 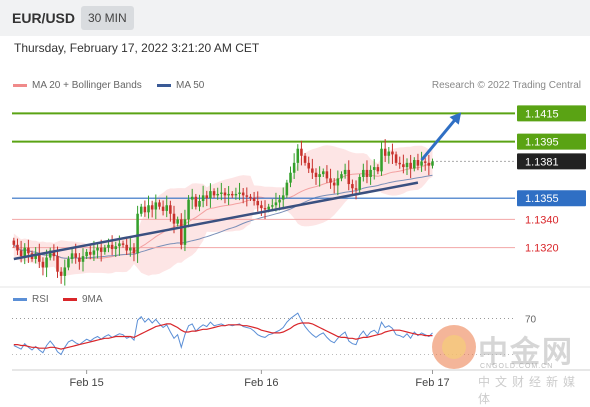 What do you see at coordinates (20, 85) in the screenshot?
I see `ma20-swatch` at bounding box center [20, 85].